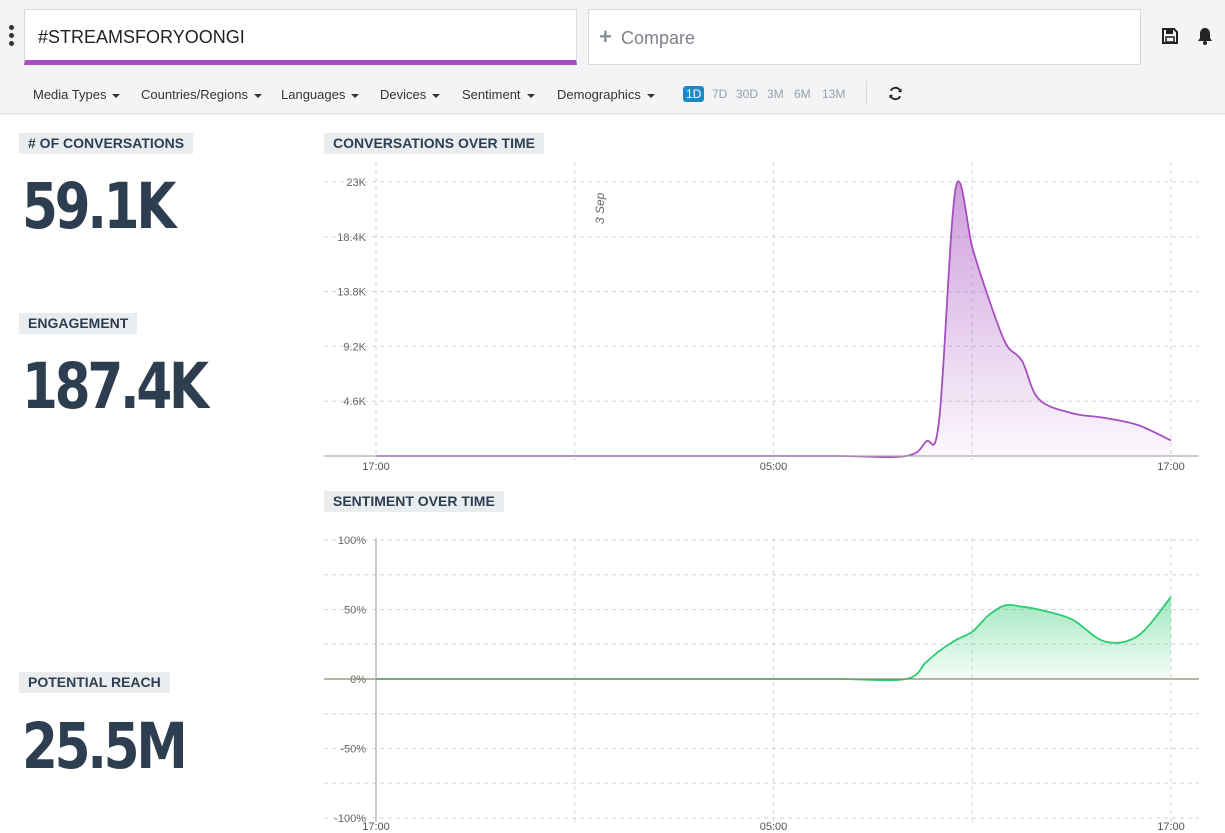 Image resolution: width=1225 pixels, height=833 pixels. What do you see at coordinates (106, 143) in the screenshot?
I see `metric-label-conversations: # OF CONVERSATIONS` at bounding box center [106, 143].